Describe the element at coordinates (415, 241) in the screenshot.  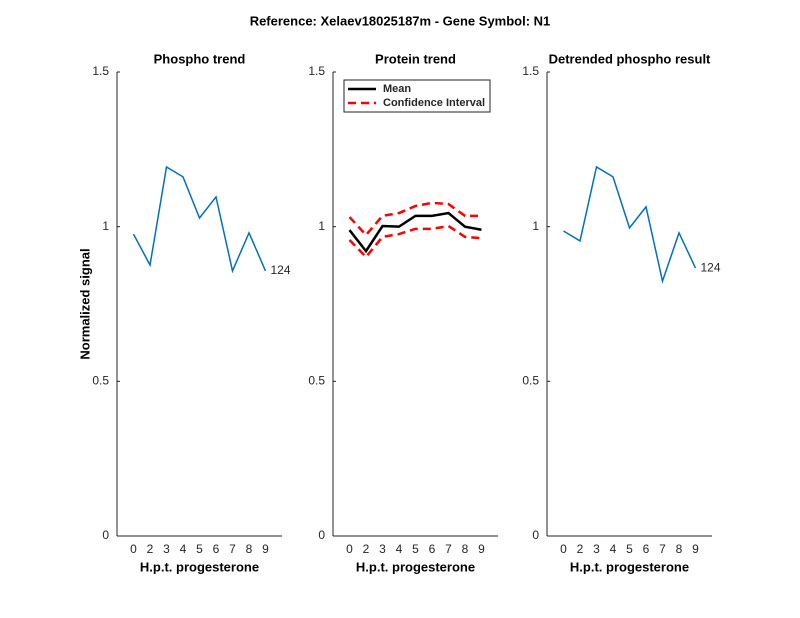
I see `ci-lower` at that location.